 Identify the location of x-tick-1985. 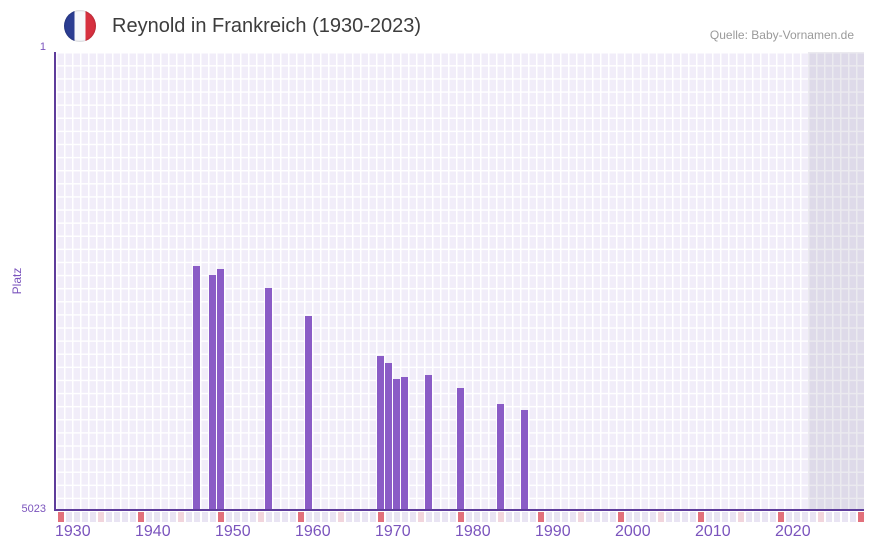
(500, 517).